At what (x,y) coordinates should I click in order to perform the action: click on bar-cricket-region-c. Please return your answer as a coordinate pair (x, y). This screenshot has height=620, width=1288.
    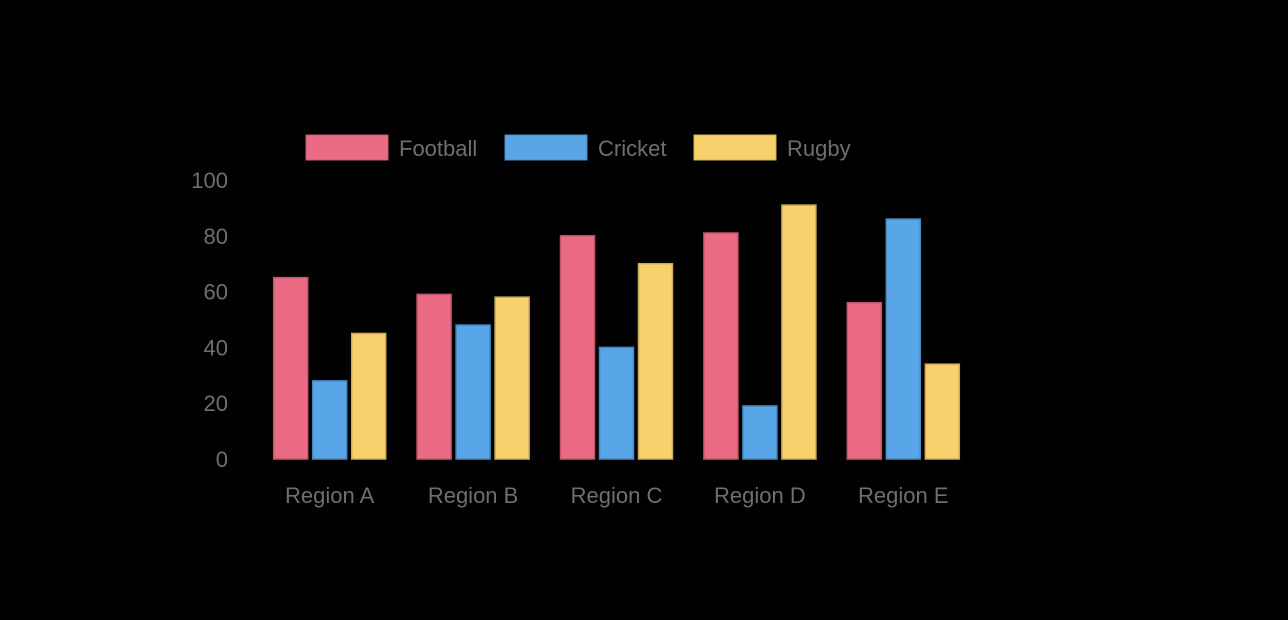
    Looking at the image, I should click on (616, 403).